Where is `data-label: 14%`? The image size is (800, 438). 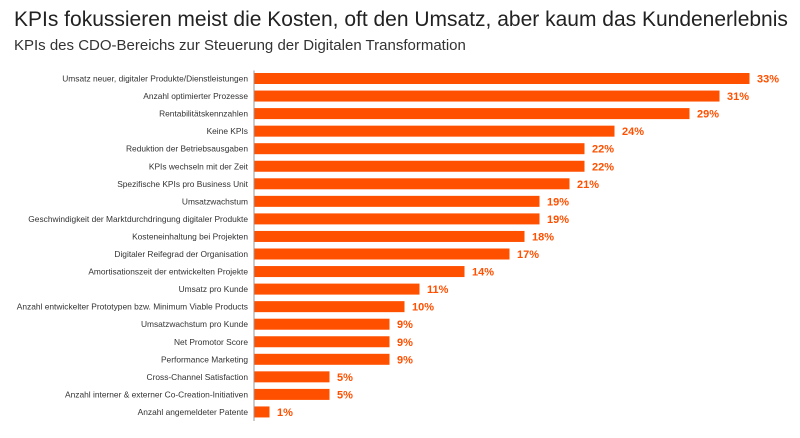
data-label: 14% is located at coordinates (483, 273).